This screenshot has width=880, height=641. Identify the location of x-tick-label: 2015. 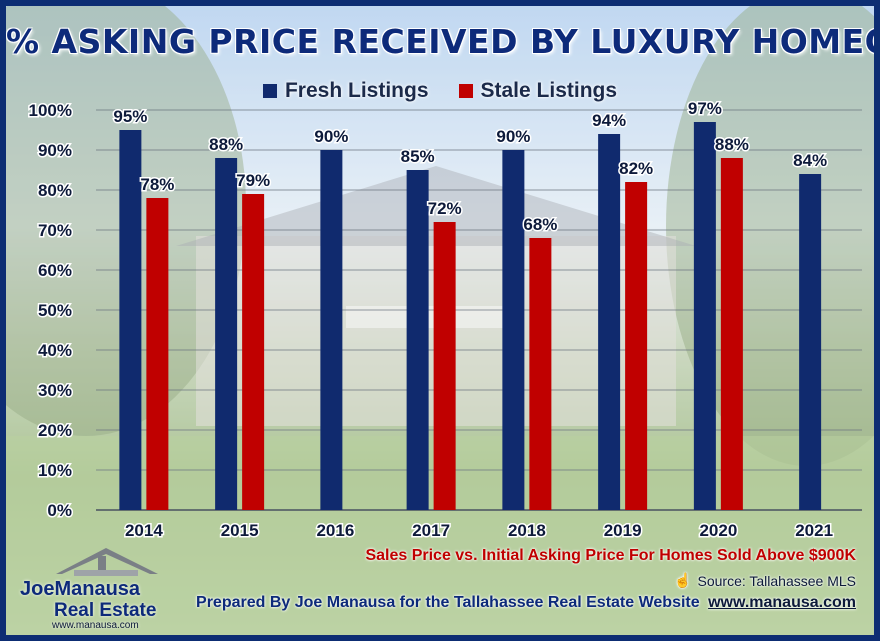
(240, 530).